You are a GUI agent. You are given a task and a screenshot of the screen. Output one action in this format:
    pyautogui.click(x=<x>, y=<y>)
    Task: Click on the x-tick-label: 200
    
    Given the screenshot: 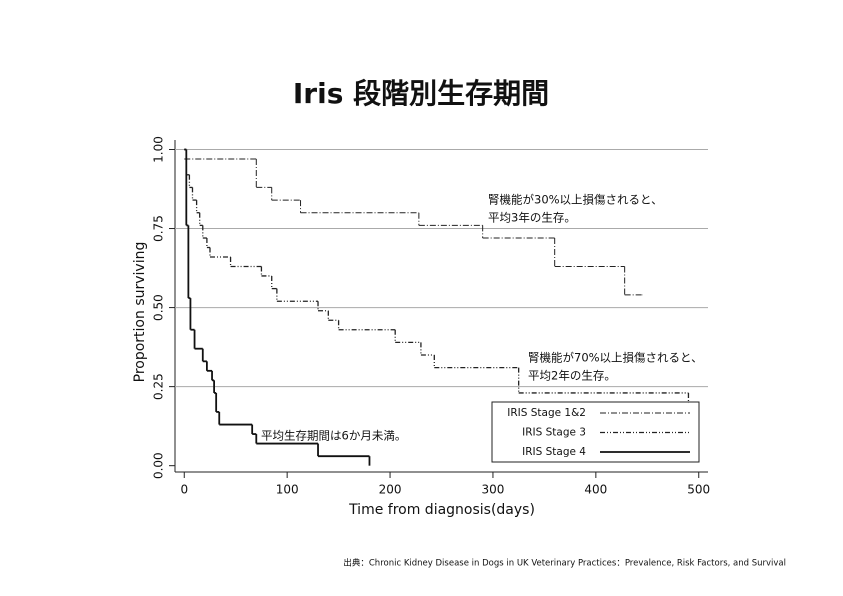 What is the action you would take?
    pyautogui.click(x=390, y=490)
    